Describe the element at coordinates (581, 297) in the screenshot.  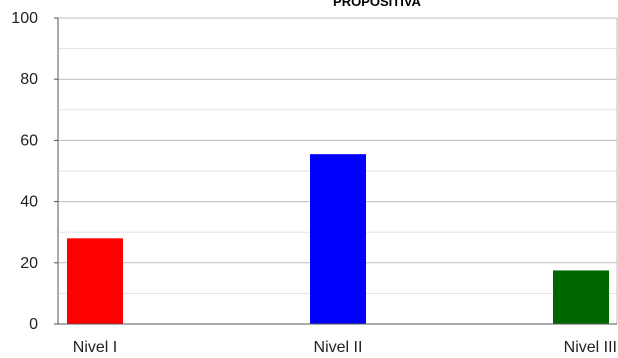
I see `bar-nivel-iii` at that location.